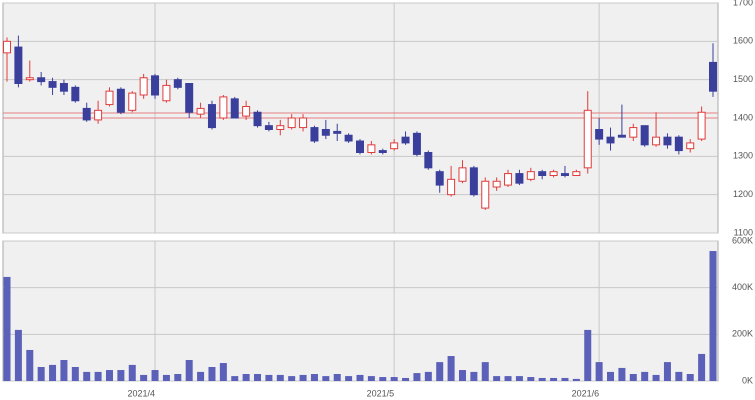 Image resolution: width=755 pixels, height=400 pixels. What do you see at coordinates (743, 117) in the screenshot?
I see `y-tick-label: 1400` at bounding box center [743, 117].